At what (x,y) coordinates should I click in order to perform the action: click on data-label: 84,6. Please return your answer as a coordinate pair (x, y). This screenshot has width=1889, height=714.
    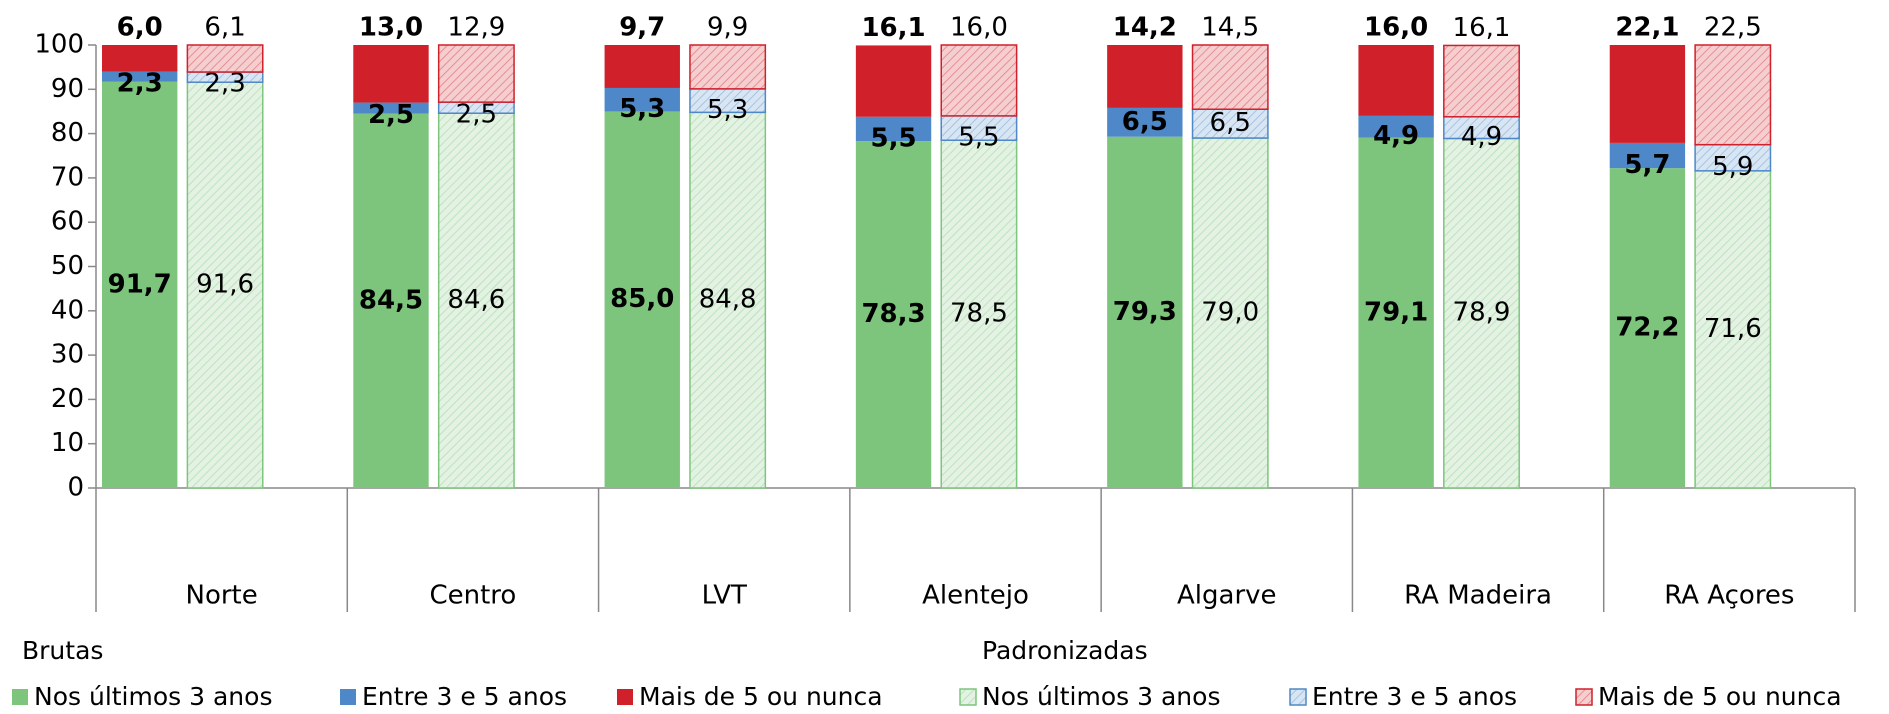
    Looking at the image, I should click on (476, 300).